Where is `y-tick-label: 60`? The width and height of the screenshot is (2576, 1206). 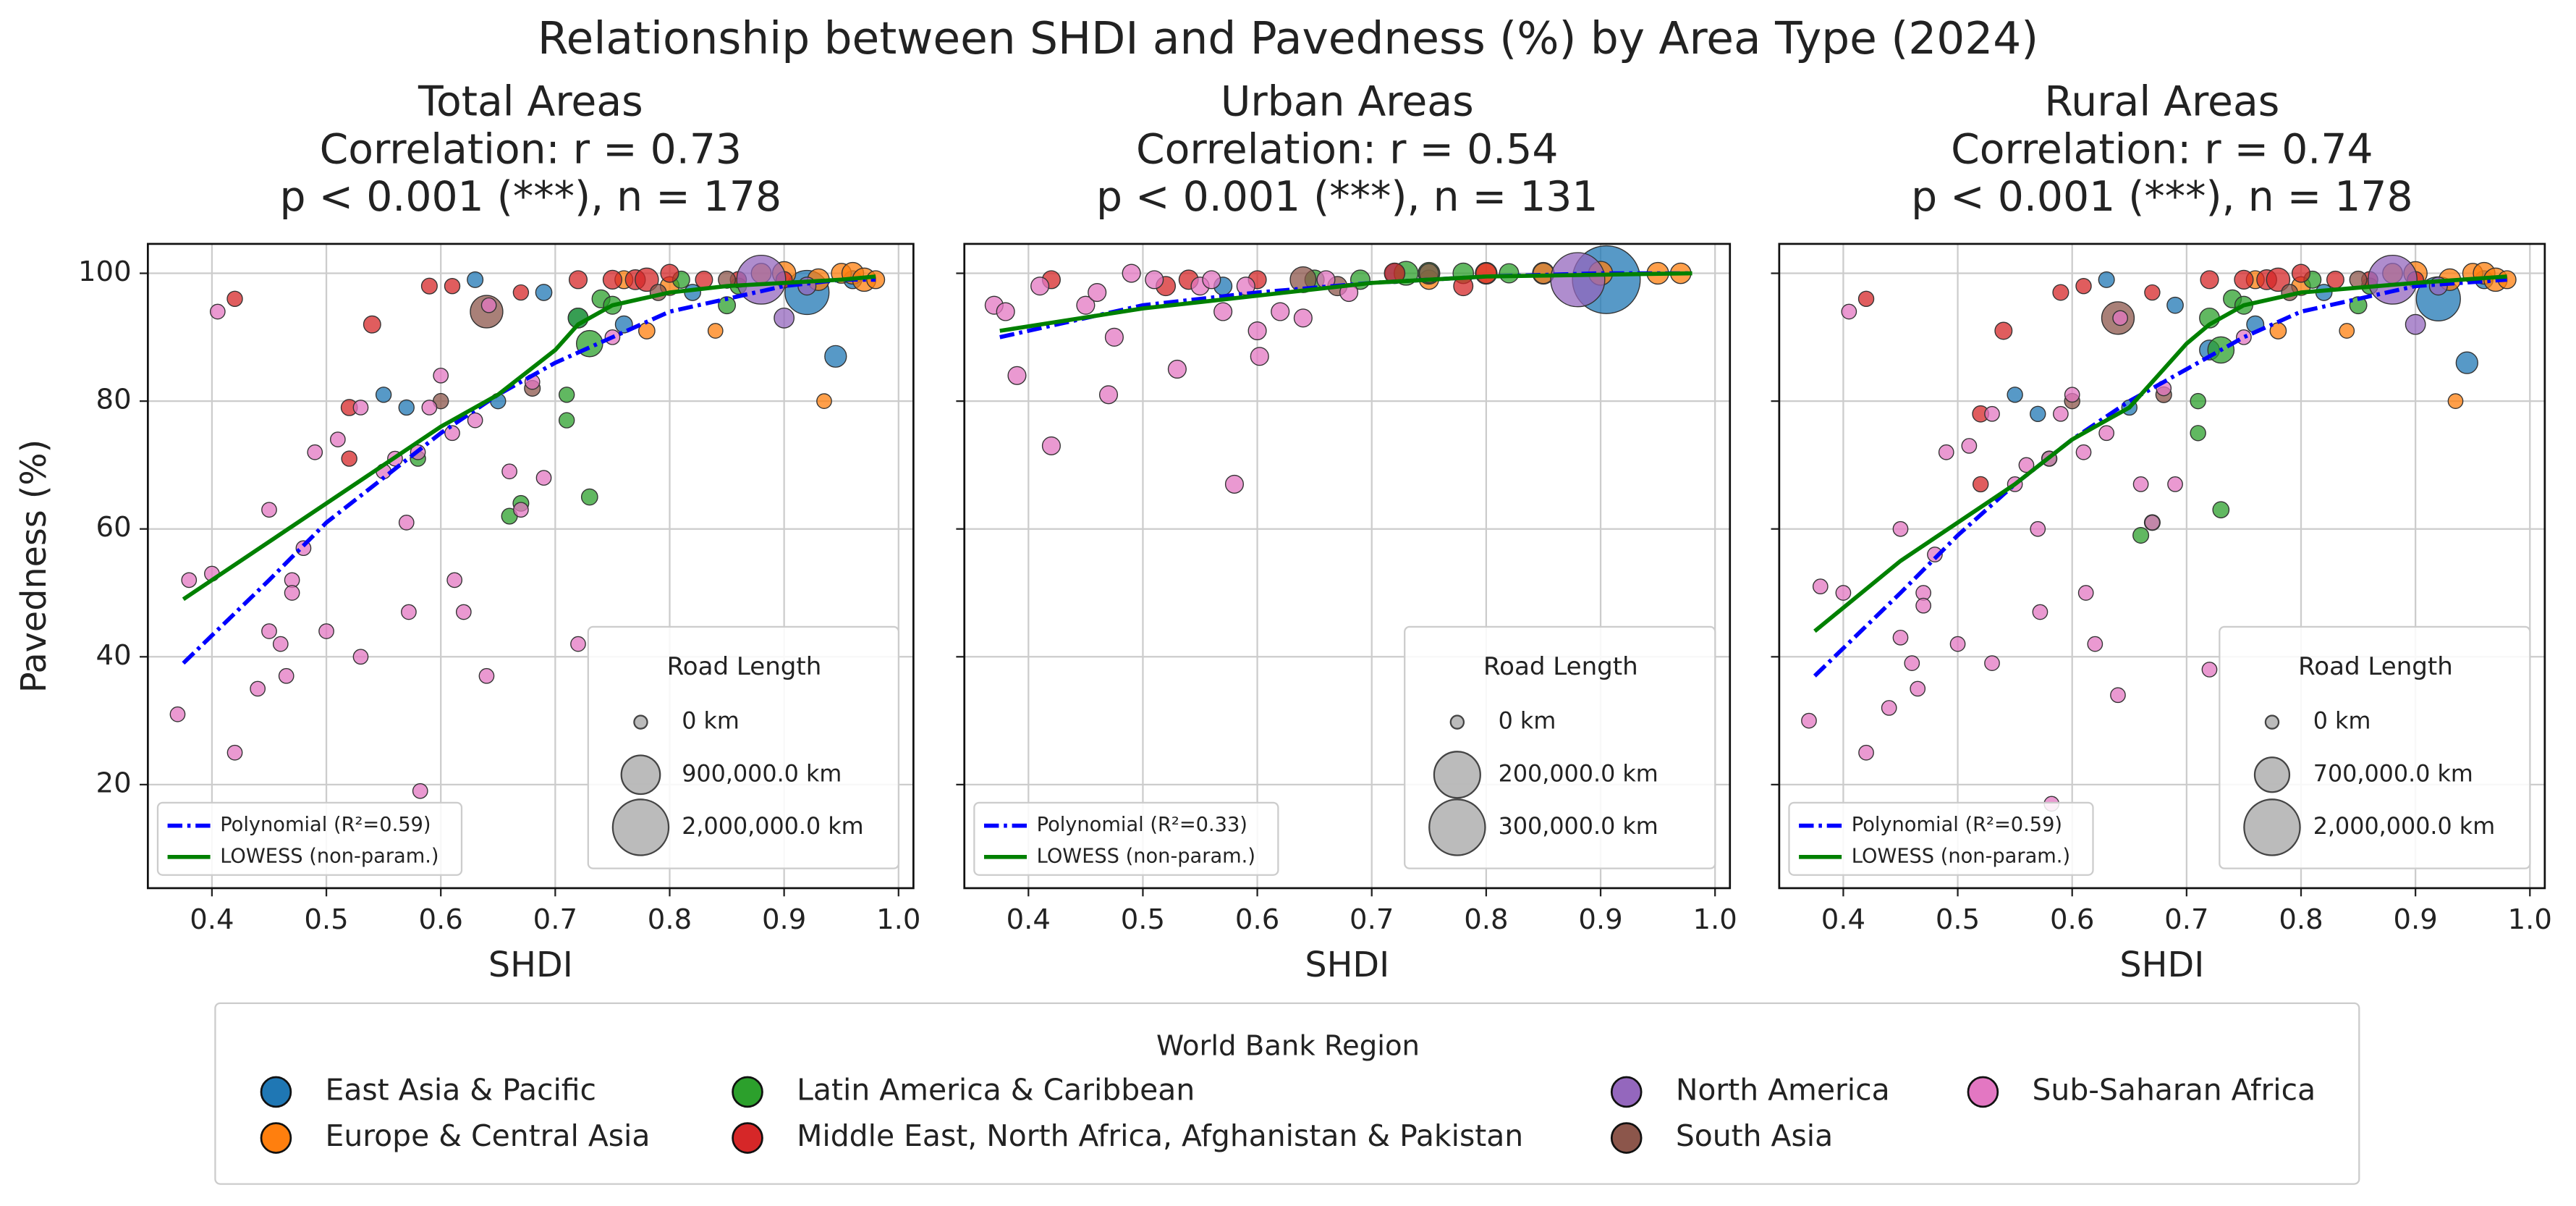
y-tick-label: 60 is located at coordinates (114, 527).